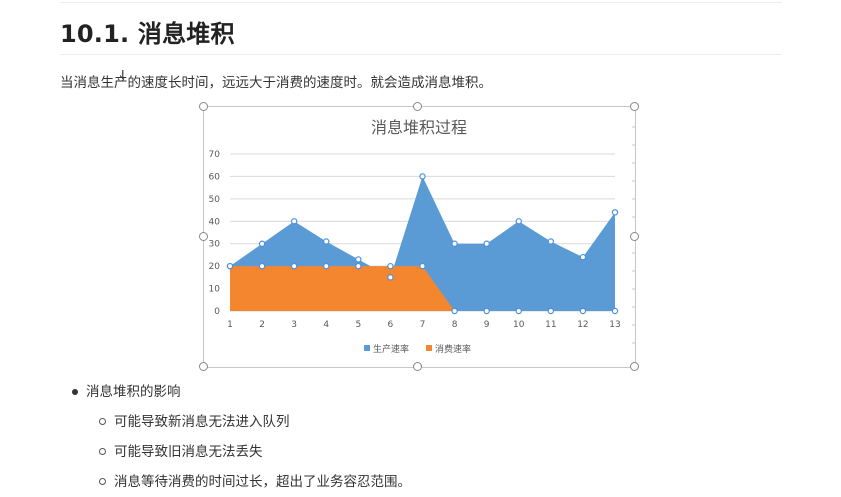 The image size is (841, 497). What do you see at coordinates (410, 422) in the screenshot?
I see `sub-bullet-item: 可能导致新消息无法进入队列` at bounding box center [410, 422].